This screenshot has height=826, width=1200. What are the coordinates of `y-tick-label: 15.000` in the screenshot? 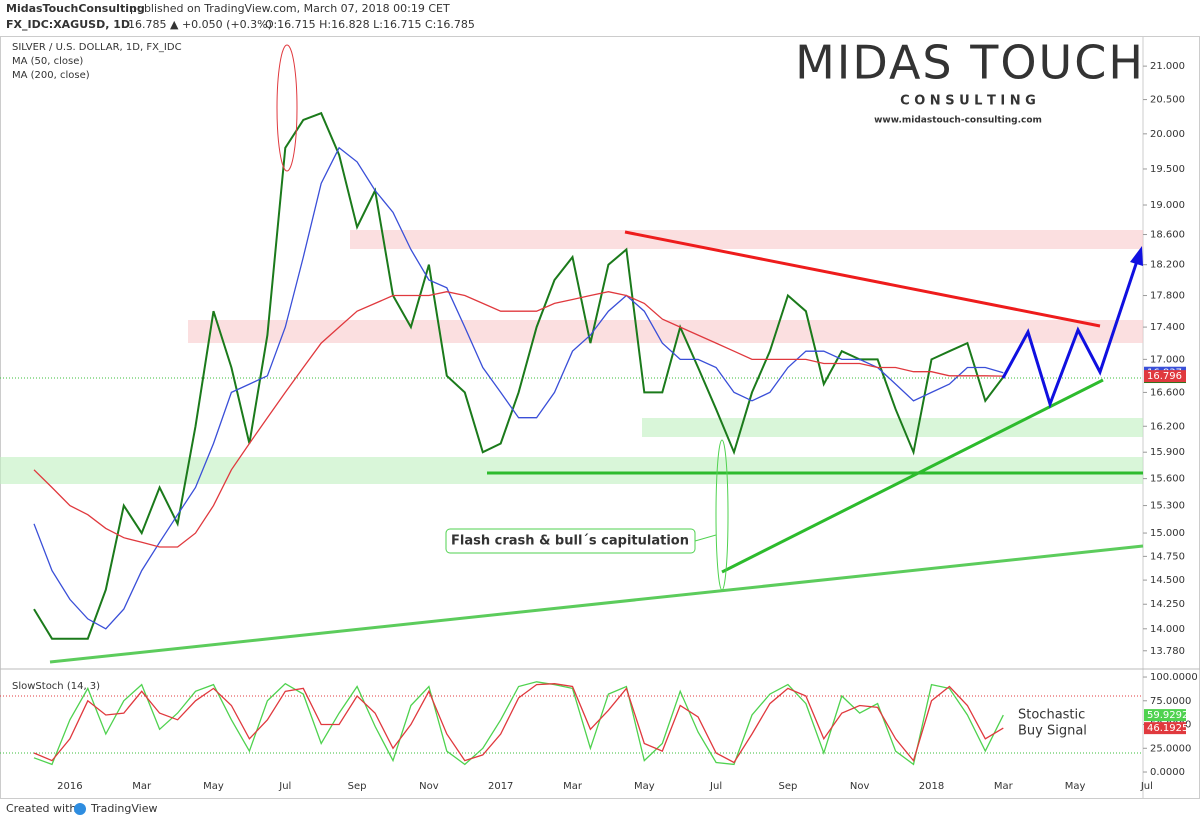 It's located at (1167, 533).